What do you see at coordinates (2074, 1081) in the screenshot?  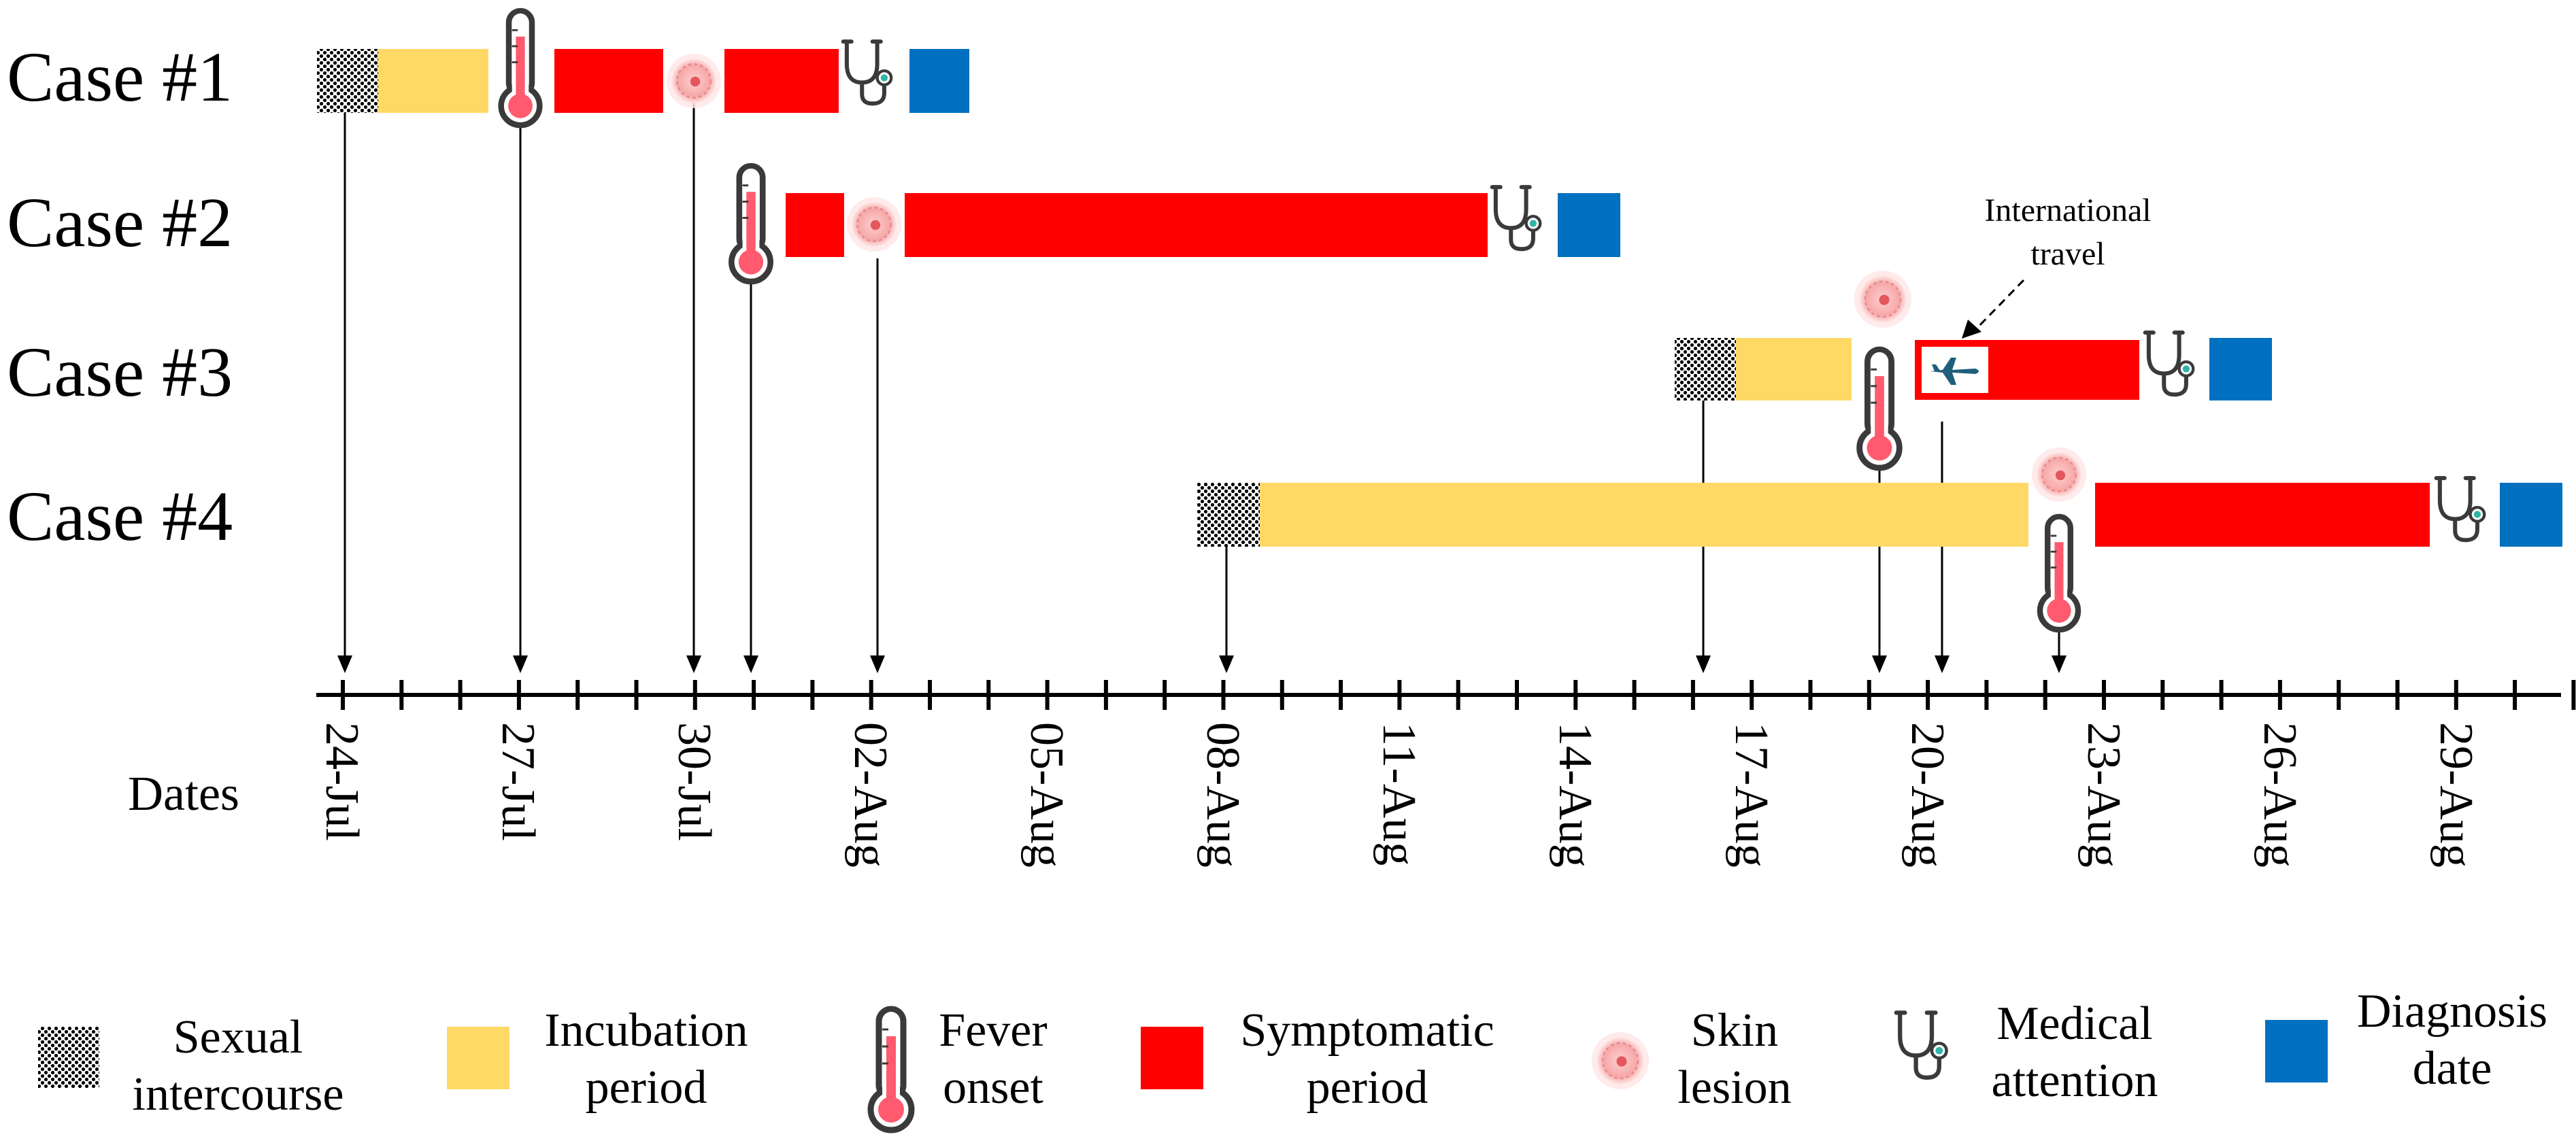 I see `legend-medical-line2: attention` at bounding box center [2074, 1081].